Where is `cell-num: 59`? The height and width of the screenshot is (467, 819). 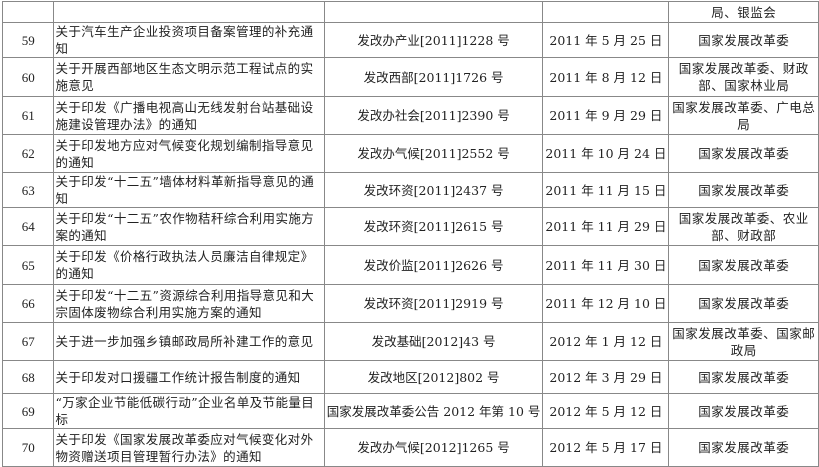
cell-num: 59 is located at coordinates (28, 40).